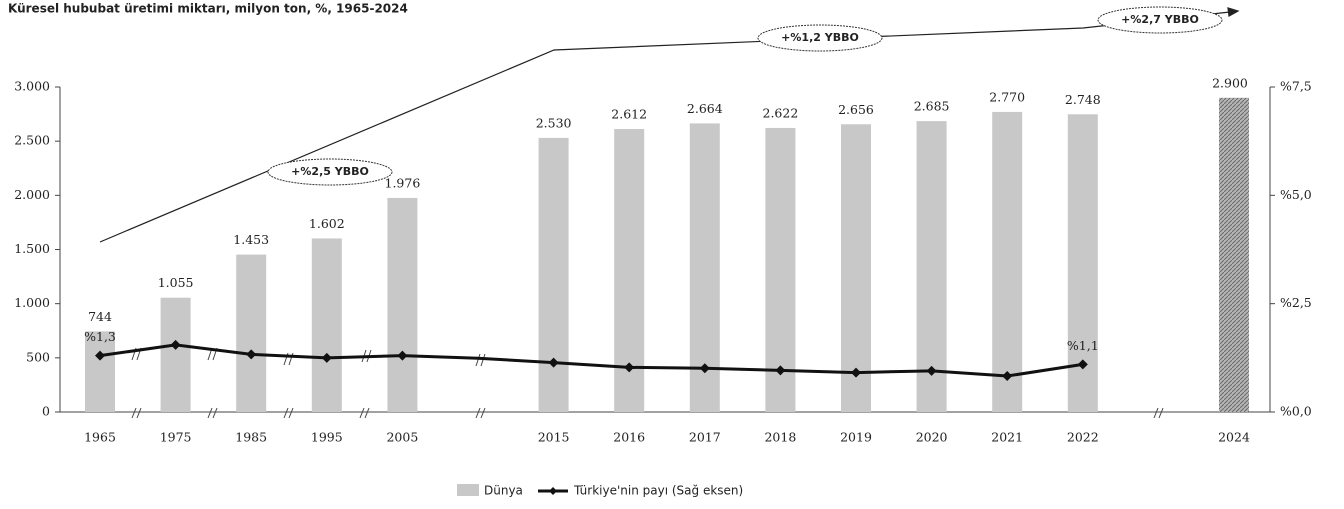 The image size is (1344, 509). I want to click on y2-tick-label: %5,0, so click(1296, 194).